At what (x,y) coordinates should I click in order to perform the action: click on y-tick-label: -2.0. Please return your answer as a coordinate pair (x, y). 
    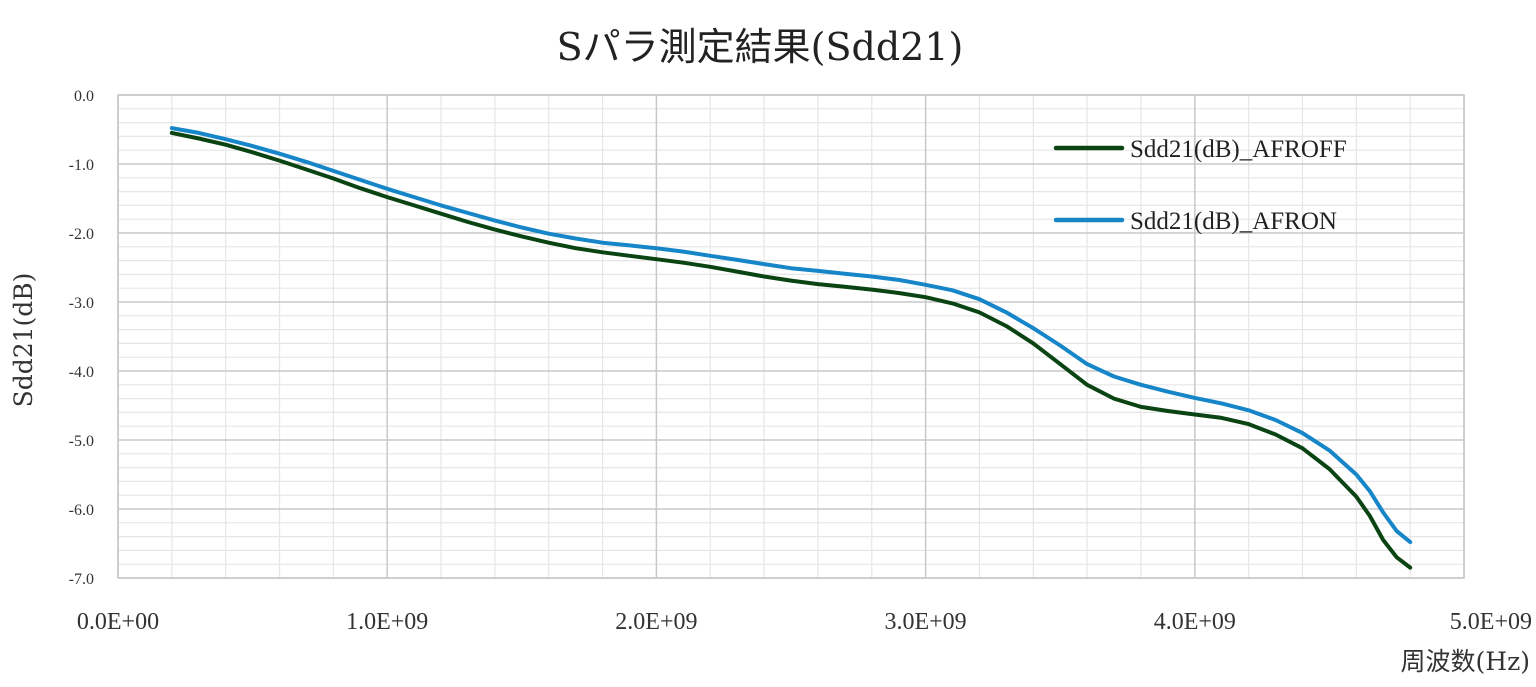
    Looking at the image, I should click on (81, 234).